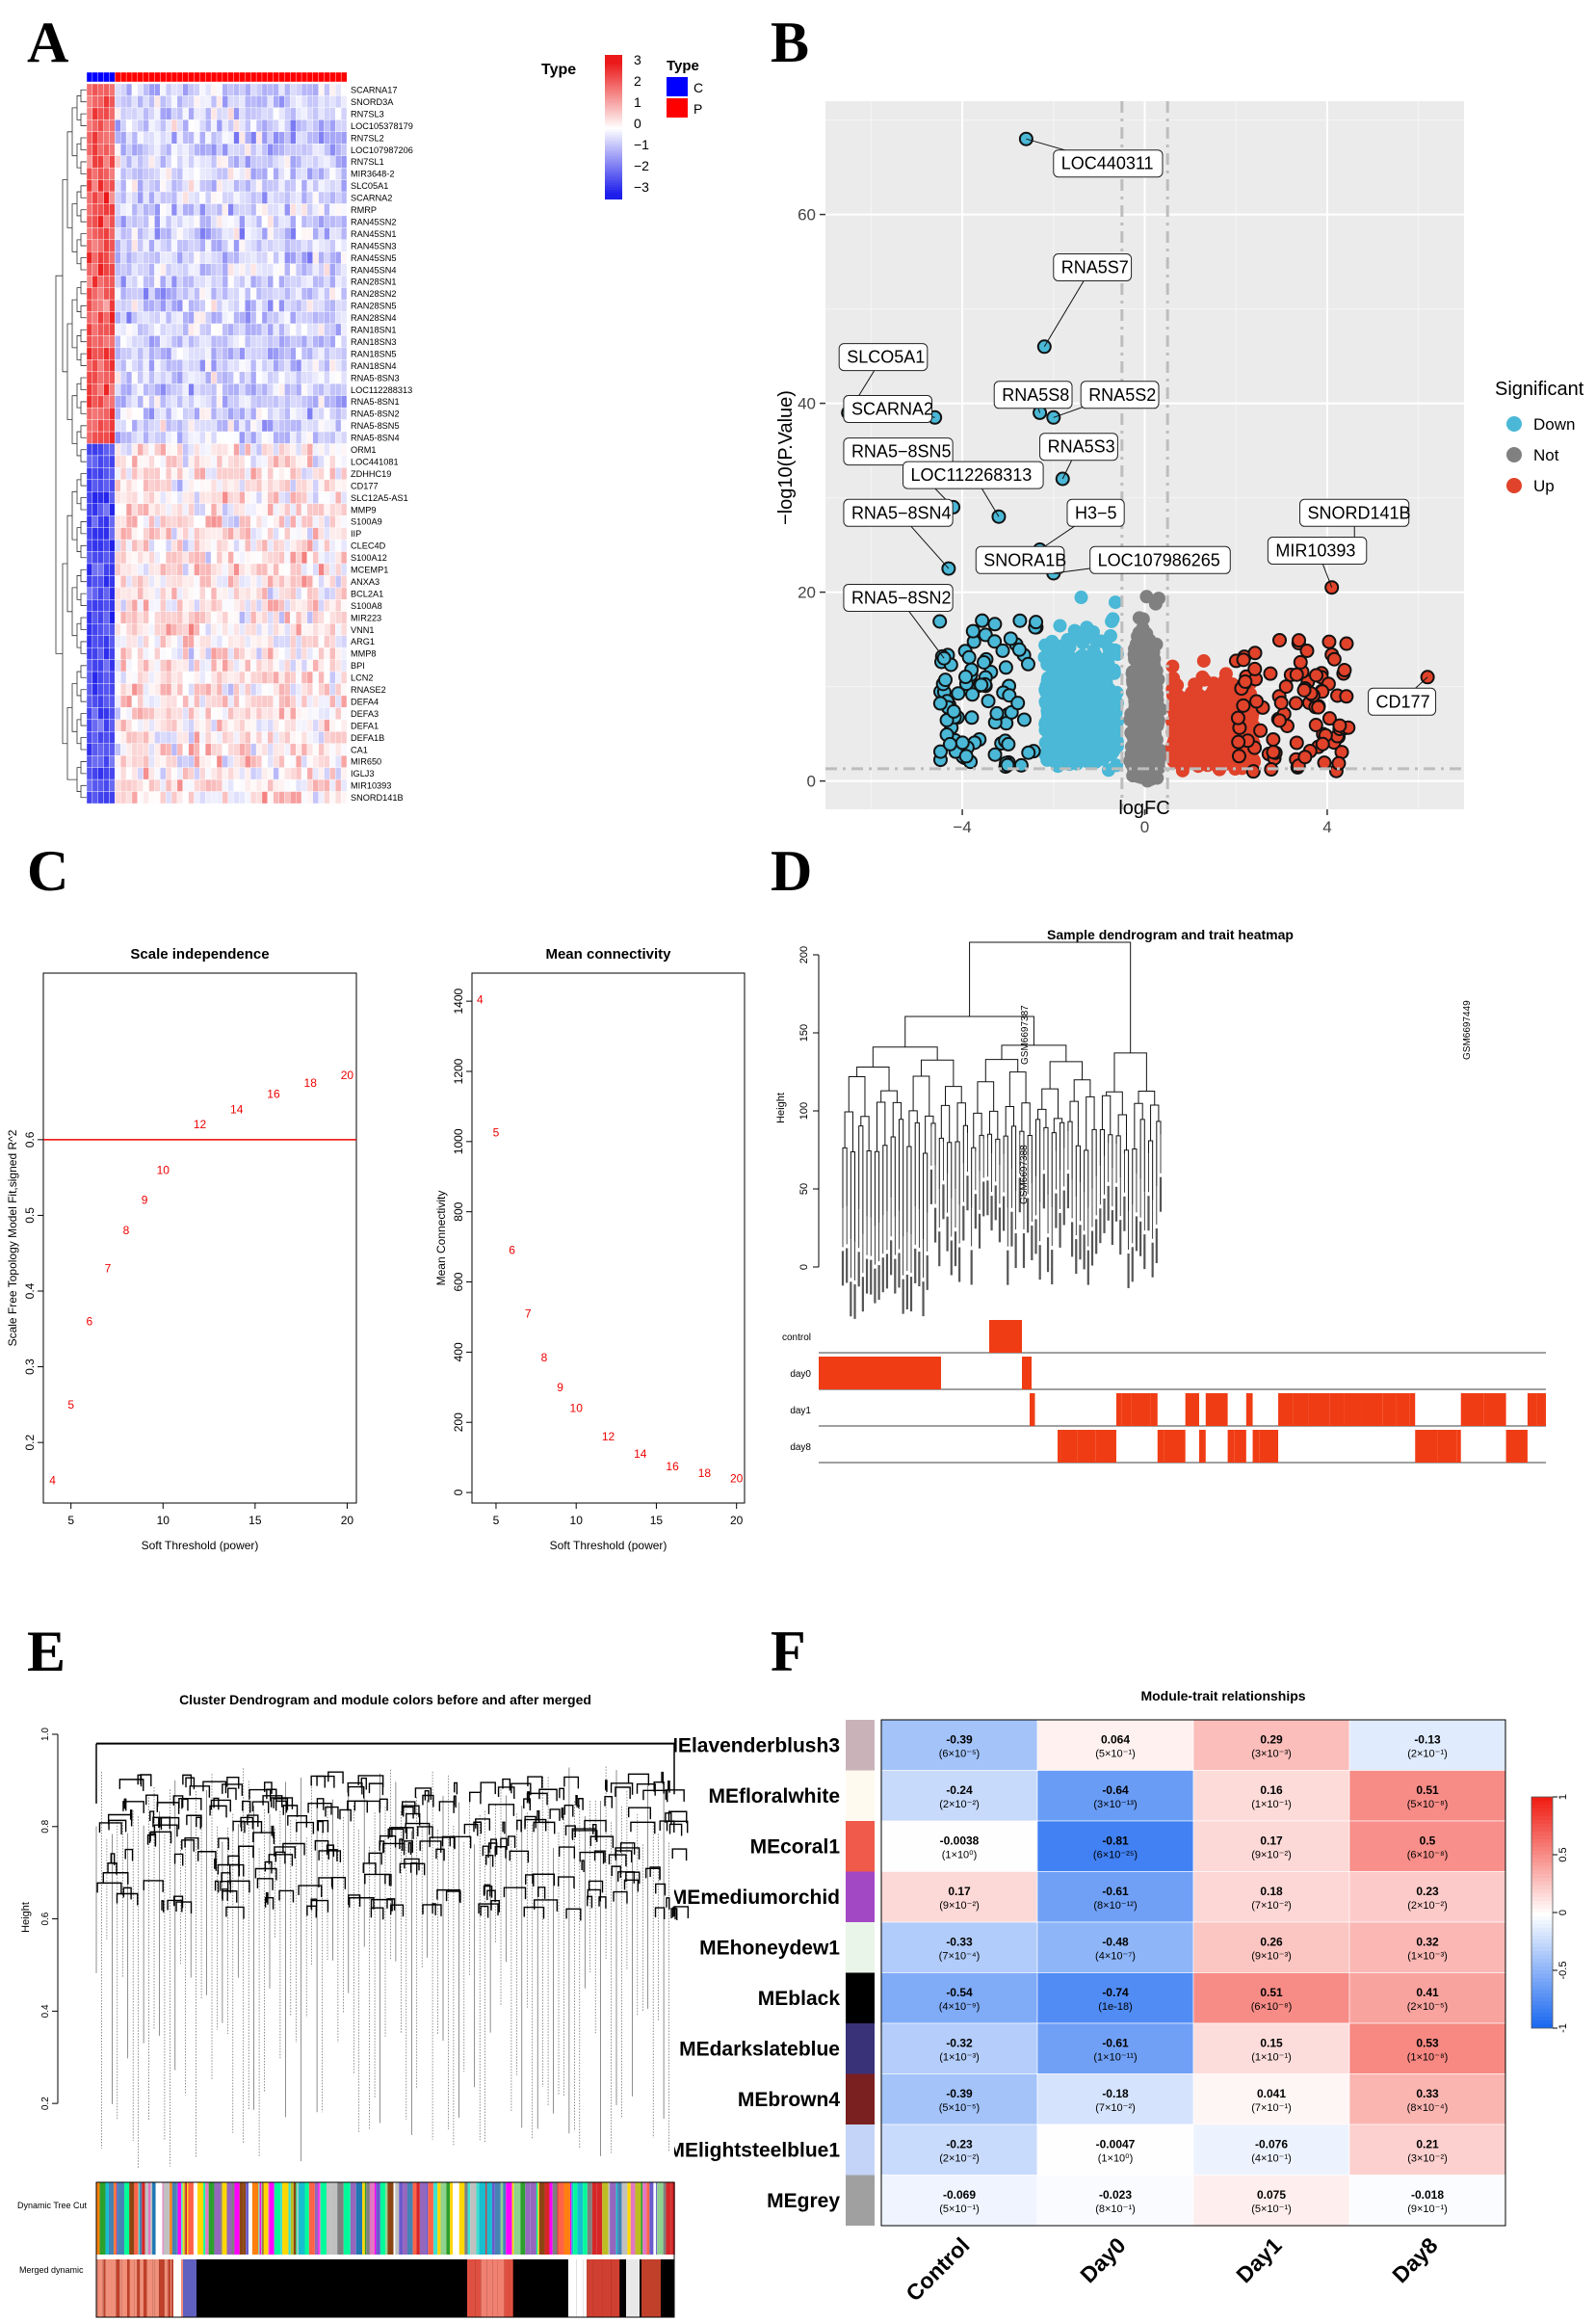 Image resolution: width=1596 pixels, height=2322 pixels. Describe the element at coordinates (375, 426) in the screenshot. I see `gene-label: RNA5-8SN5` at that location.